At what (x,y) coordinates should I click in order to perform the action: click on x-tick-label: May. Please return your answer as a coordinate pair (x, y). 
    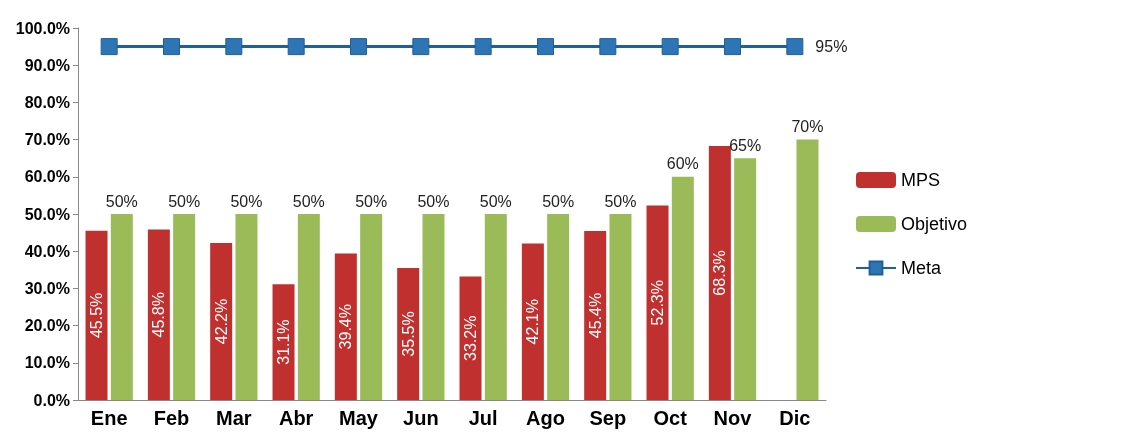
    Looking at the image, I should click on (359, 418).